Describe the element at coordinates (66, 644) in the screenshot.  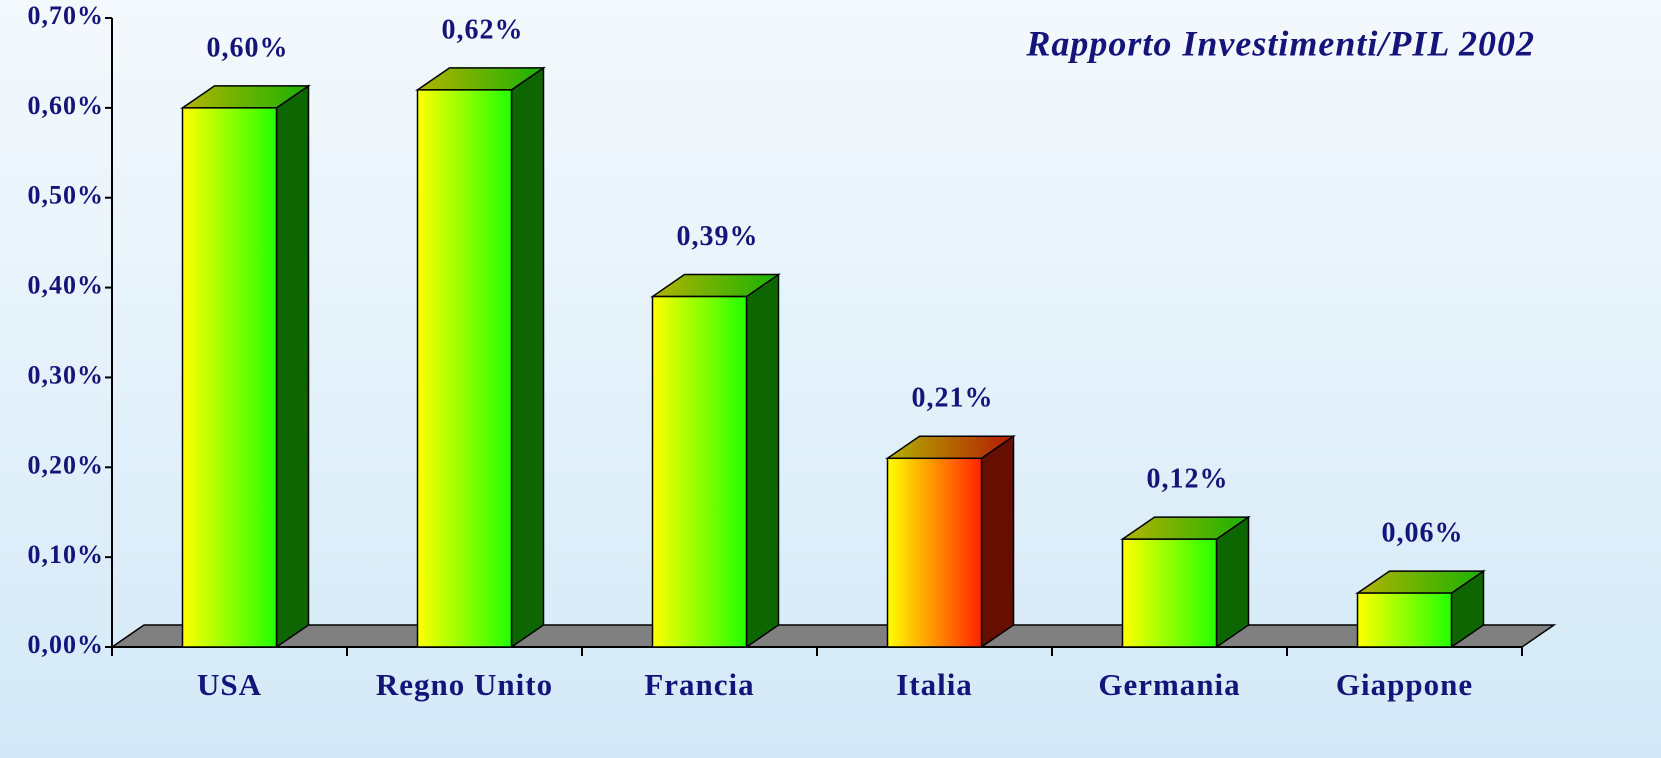
I see `y-tick-label: 0,00%` at that location.